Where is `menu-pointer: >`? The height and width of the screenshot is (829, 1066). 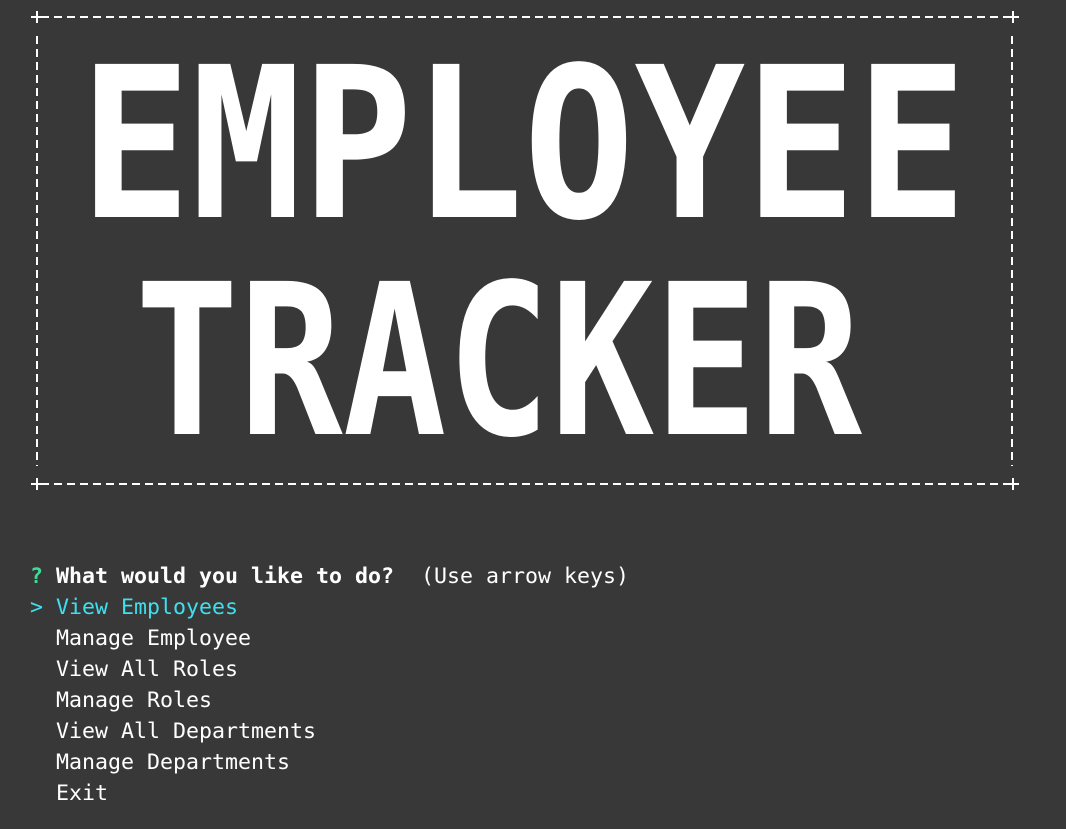
menu-pointer: > is located at coordinates (36, 607).